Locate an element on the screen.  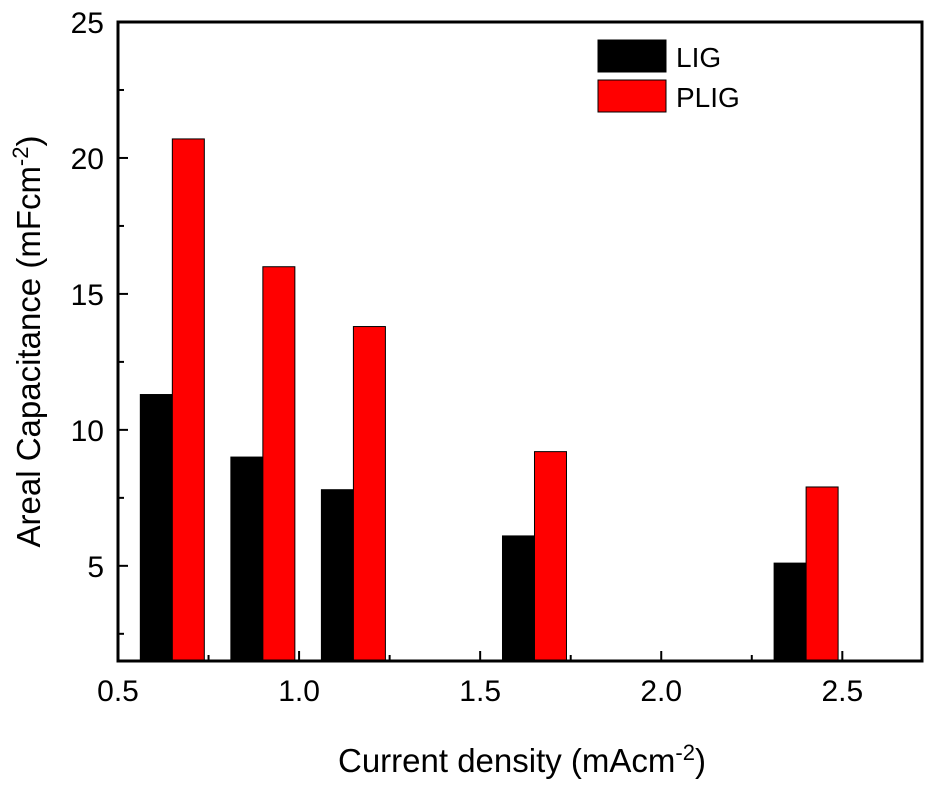
x-axis-title-end: ) is located at coordinates (700, 760).